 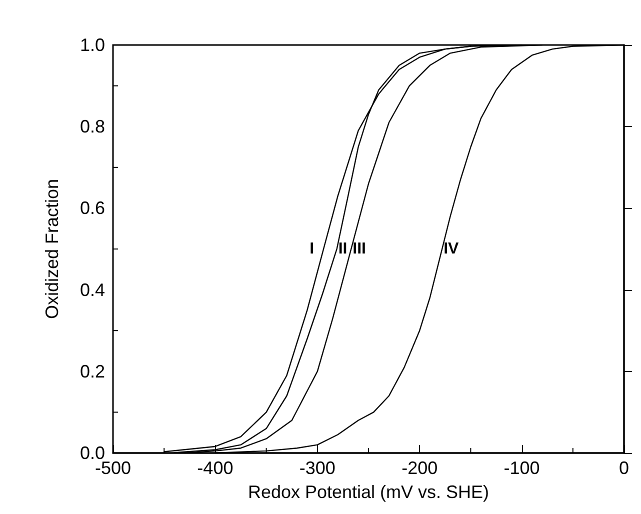 I want to click on y-axis-title: Oxidized Fraction, so click(x=52, y=249).